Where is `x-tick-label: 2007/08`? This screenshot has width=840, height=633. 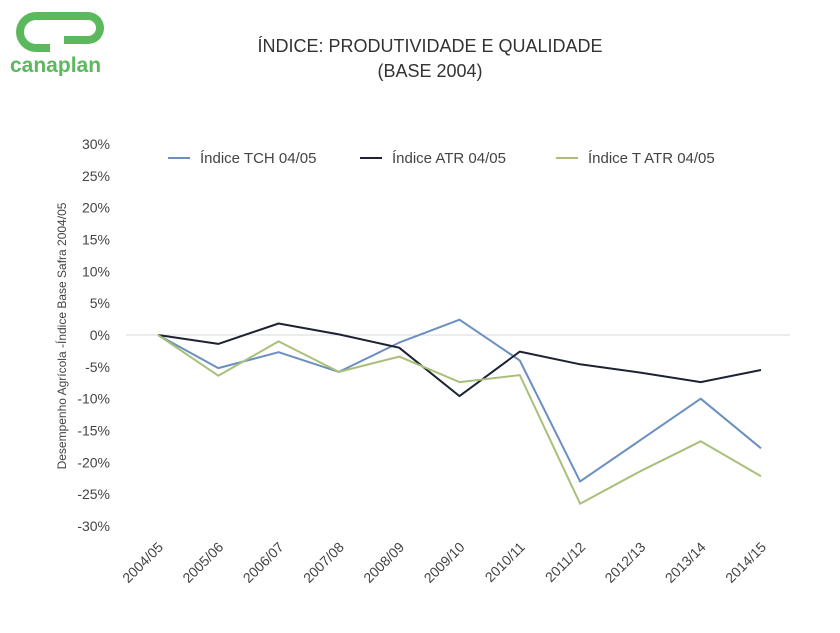 x-tick-label: 2007/08 is located at coordinates (323, 562).